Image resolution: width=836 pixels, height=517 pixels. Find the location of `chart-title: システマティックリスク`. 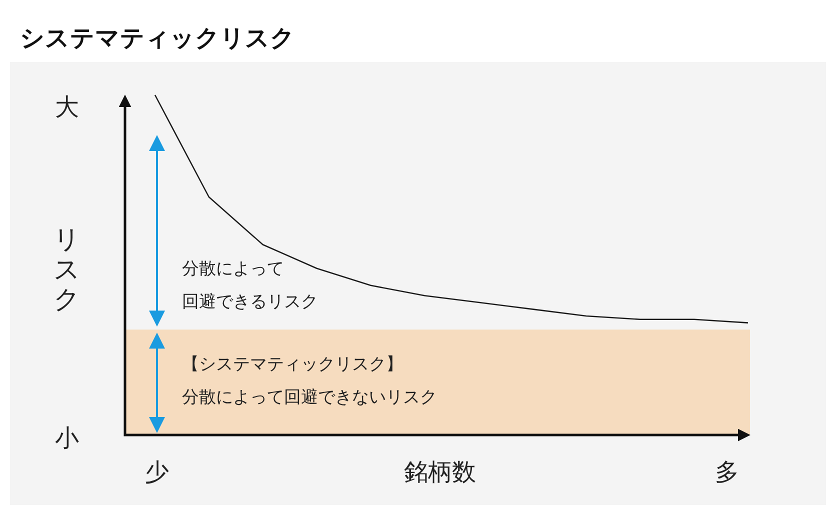

chart-title: システマティックリスク is located at coordinates (157, 38).